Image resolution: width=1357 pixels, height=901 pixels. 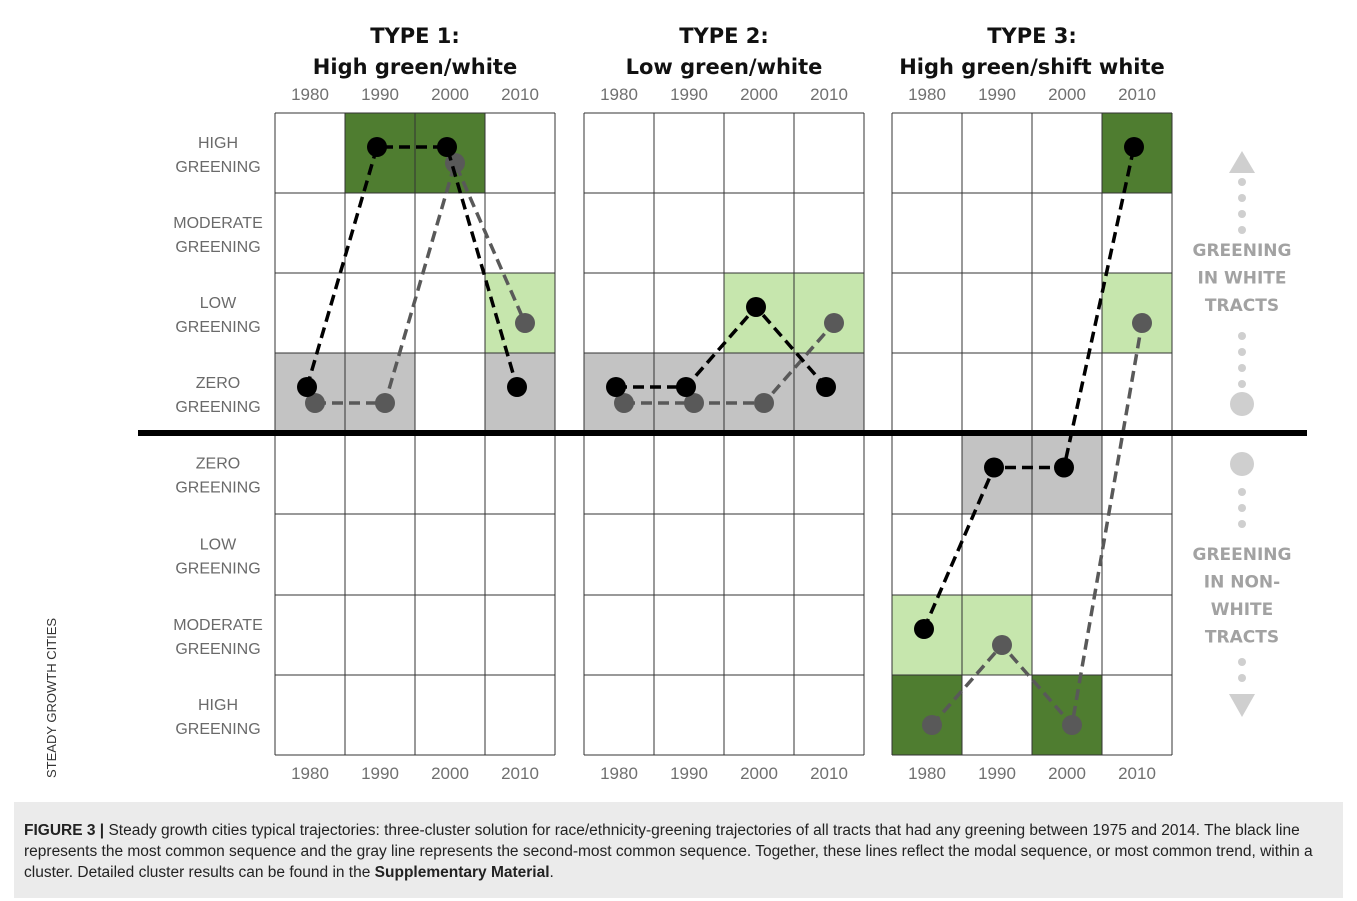 I want to click on panel-title-line2: High green/white, so click(x=415, y=67).